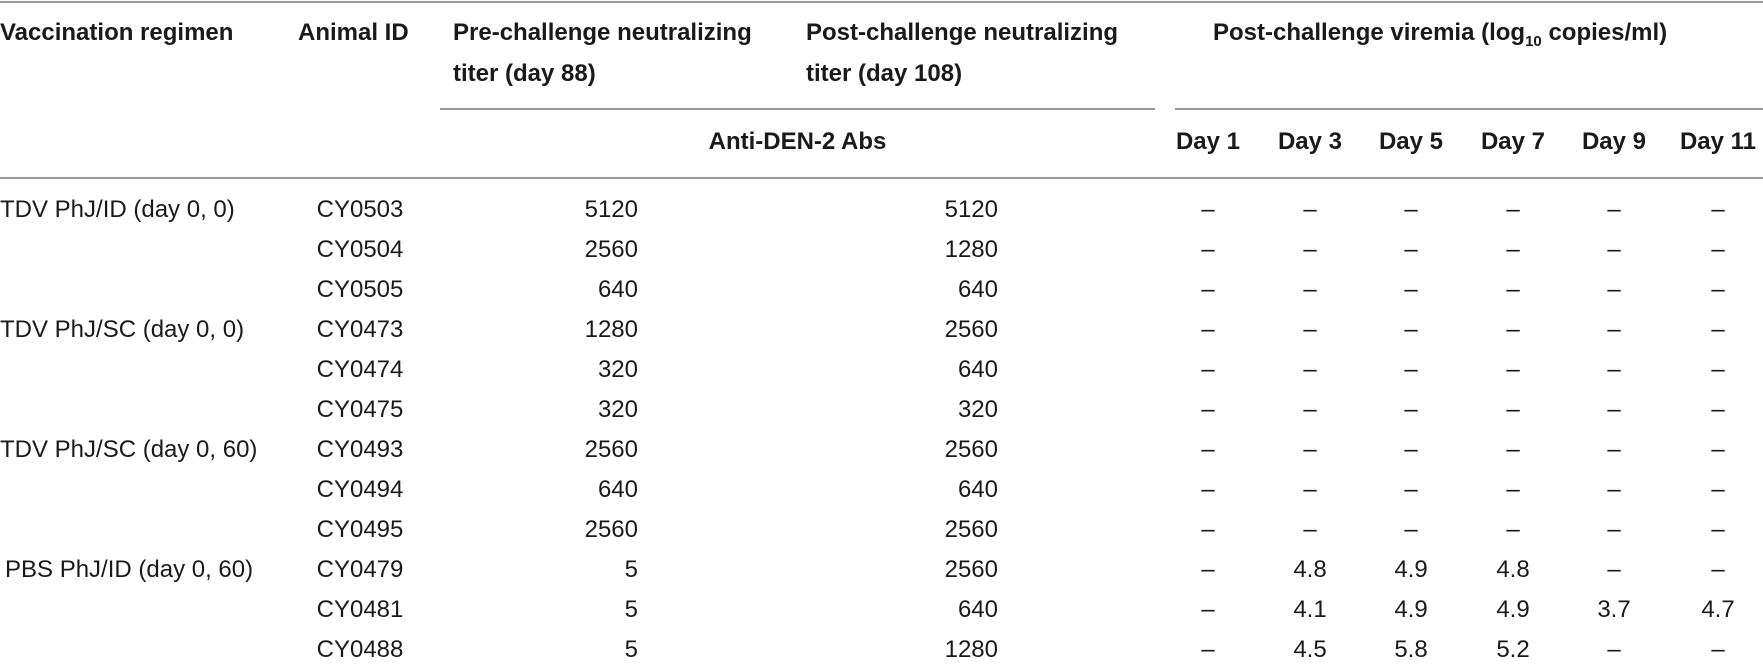  I want to click on header-anti-den2-abs: Anti-DEN-2 Abs, so click(797, 141).